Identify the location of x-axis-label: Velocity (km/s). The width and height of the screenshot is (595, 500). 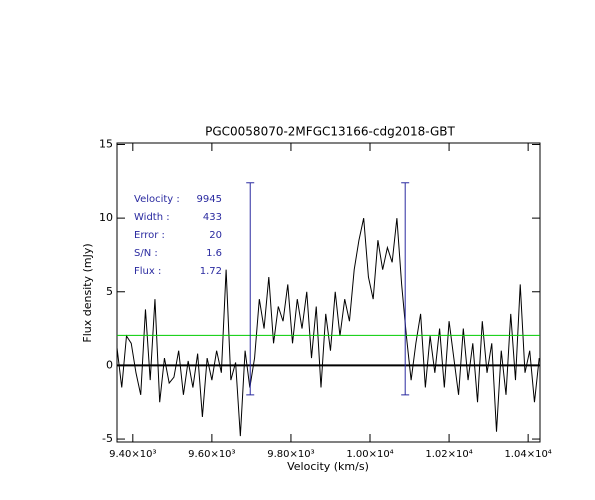
(328, 466).